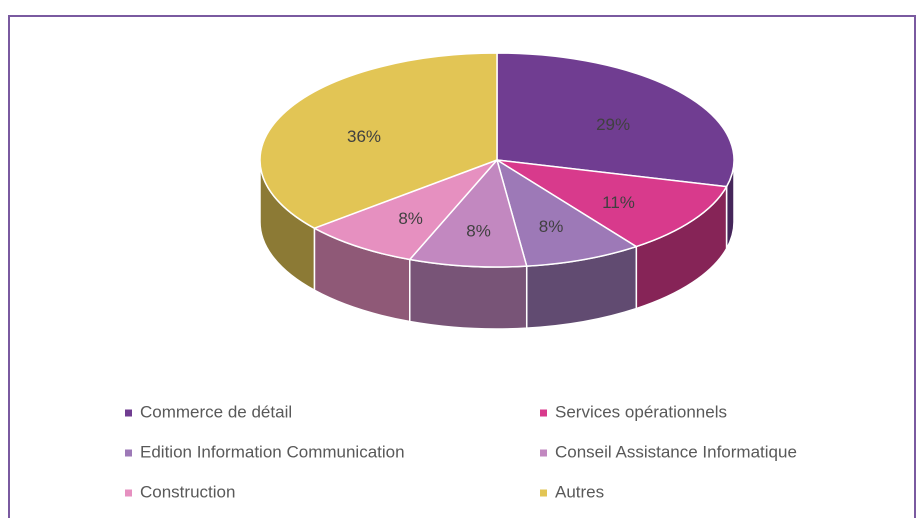 This screenshot has height=518, width=923. What do you see at coordinates (613, 124) in the screenshot?
I see `data-label: 29%` at bounding box center [613, 124].